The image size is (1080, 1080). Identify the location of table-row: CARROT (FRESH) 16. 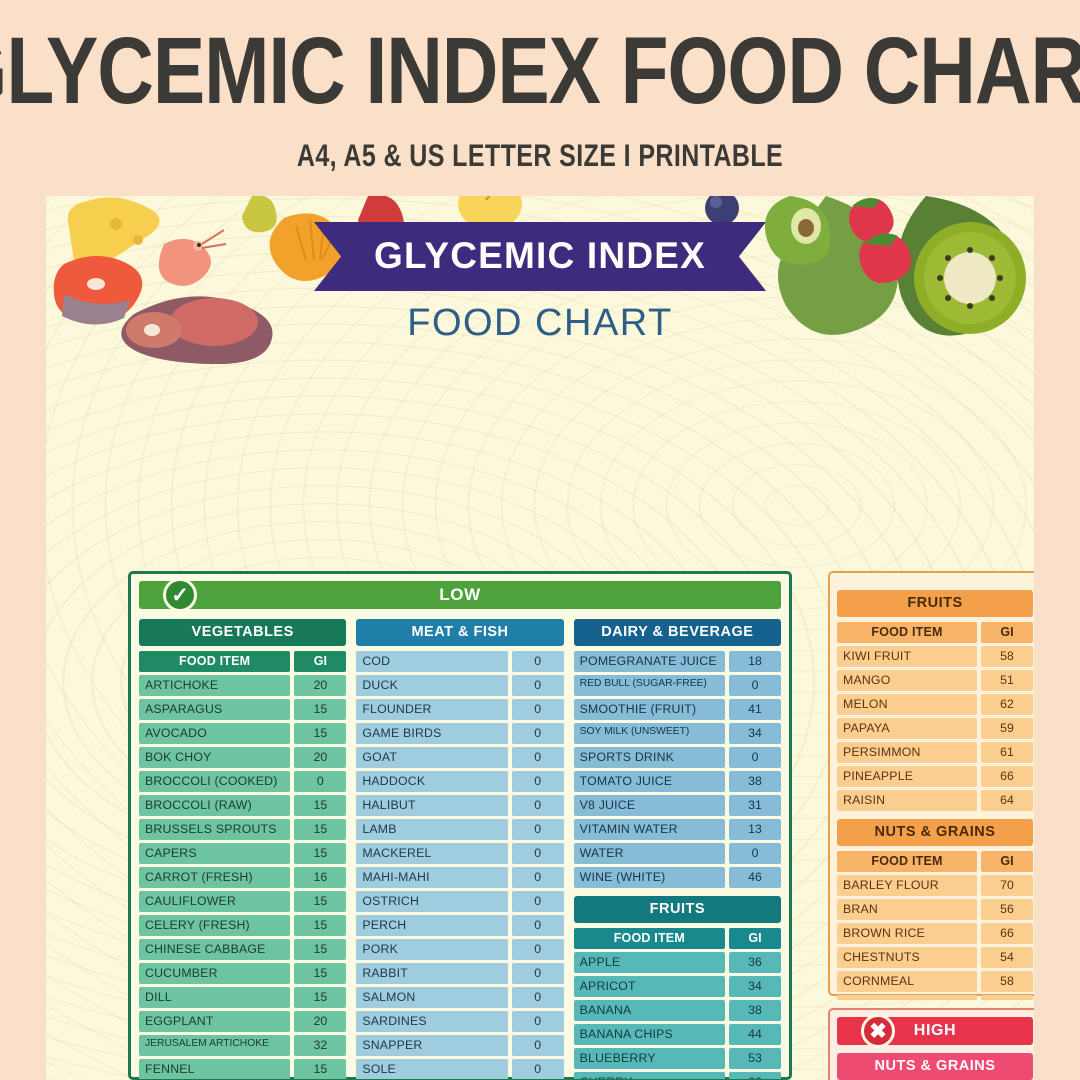
(243, 877).